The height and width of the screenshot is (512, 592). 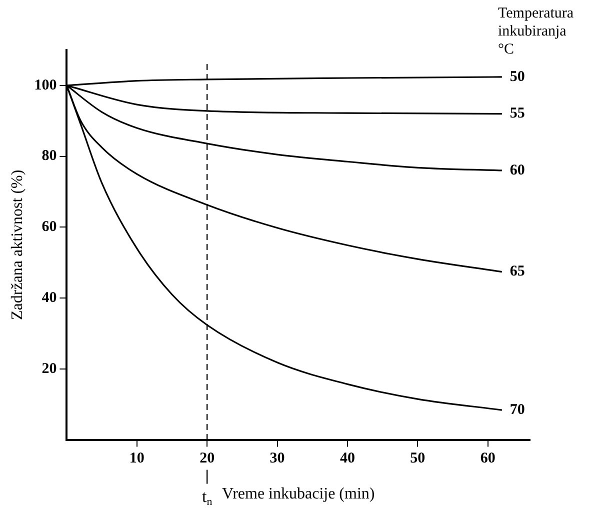 I want to click on y-tick-label: 60, so click(x=49, y=227).